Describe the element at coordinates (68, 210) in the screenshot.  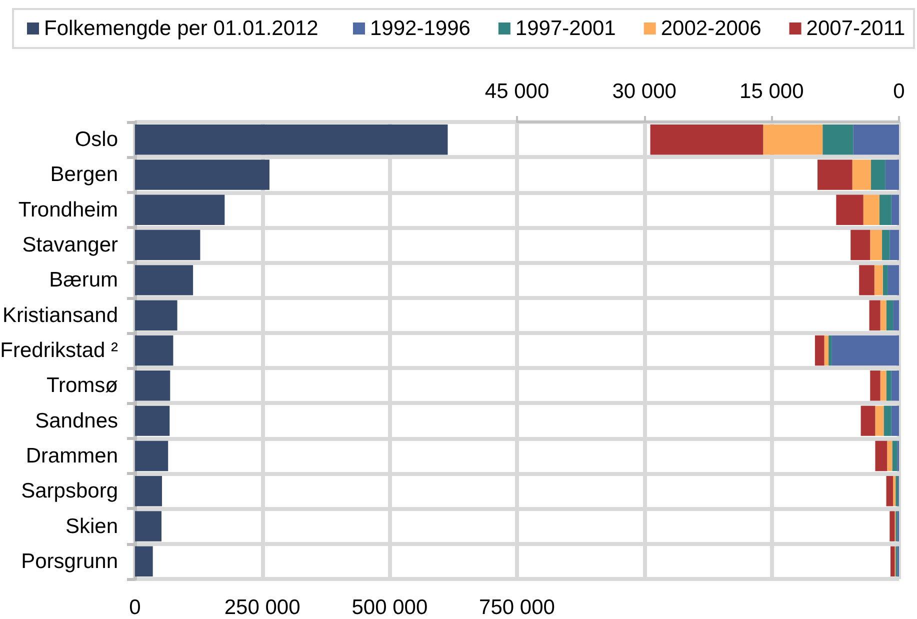
I see `y-tick-label: Trondheim` at that location.